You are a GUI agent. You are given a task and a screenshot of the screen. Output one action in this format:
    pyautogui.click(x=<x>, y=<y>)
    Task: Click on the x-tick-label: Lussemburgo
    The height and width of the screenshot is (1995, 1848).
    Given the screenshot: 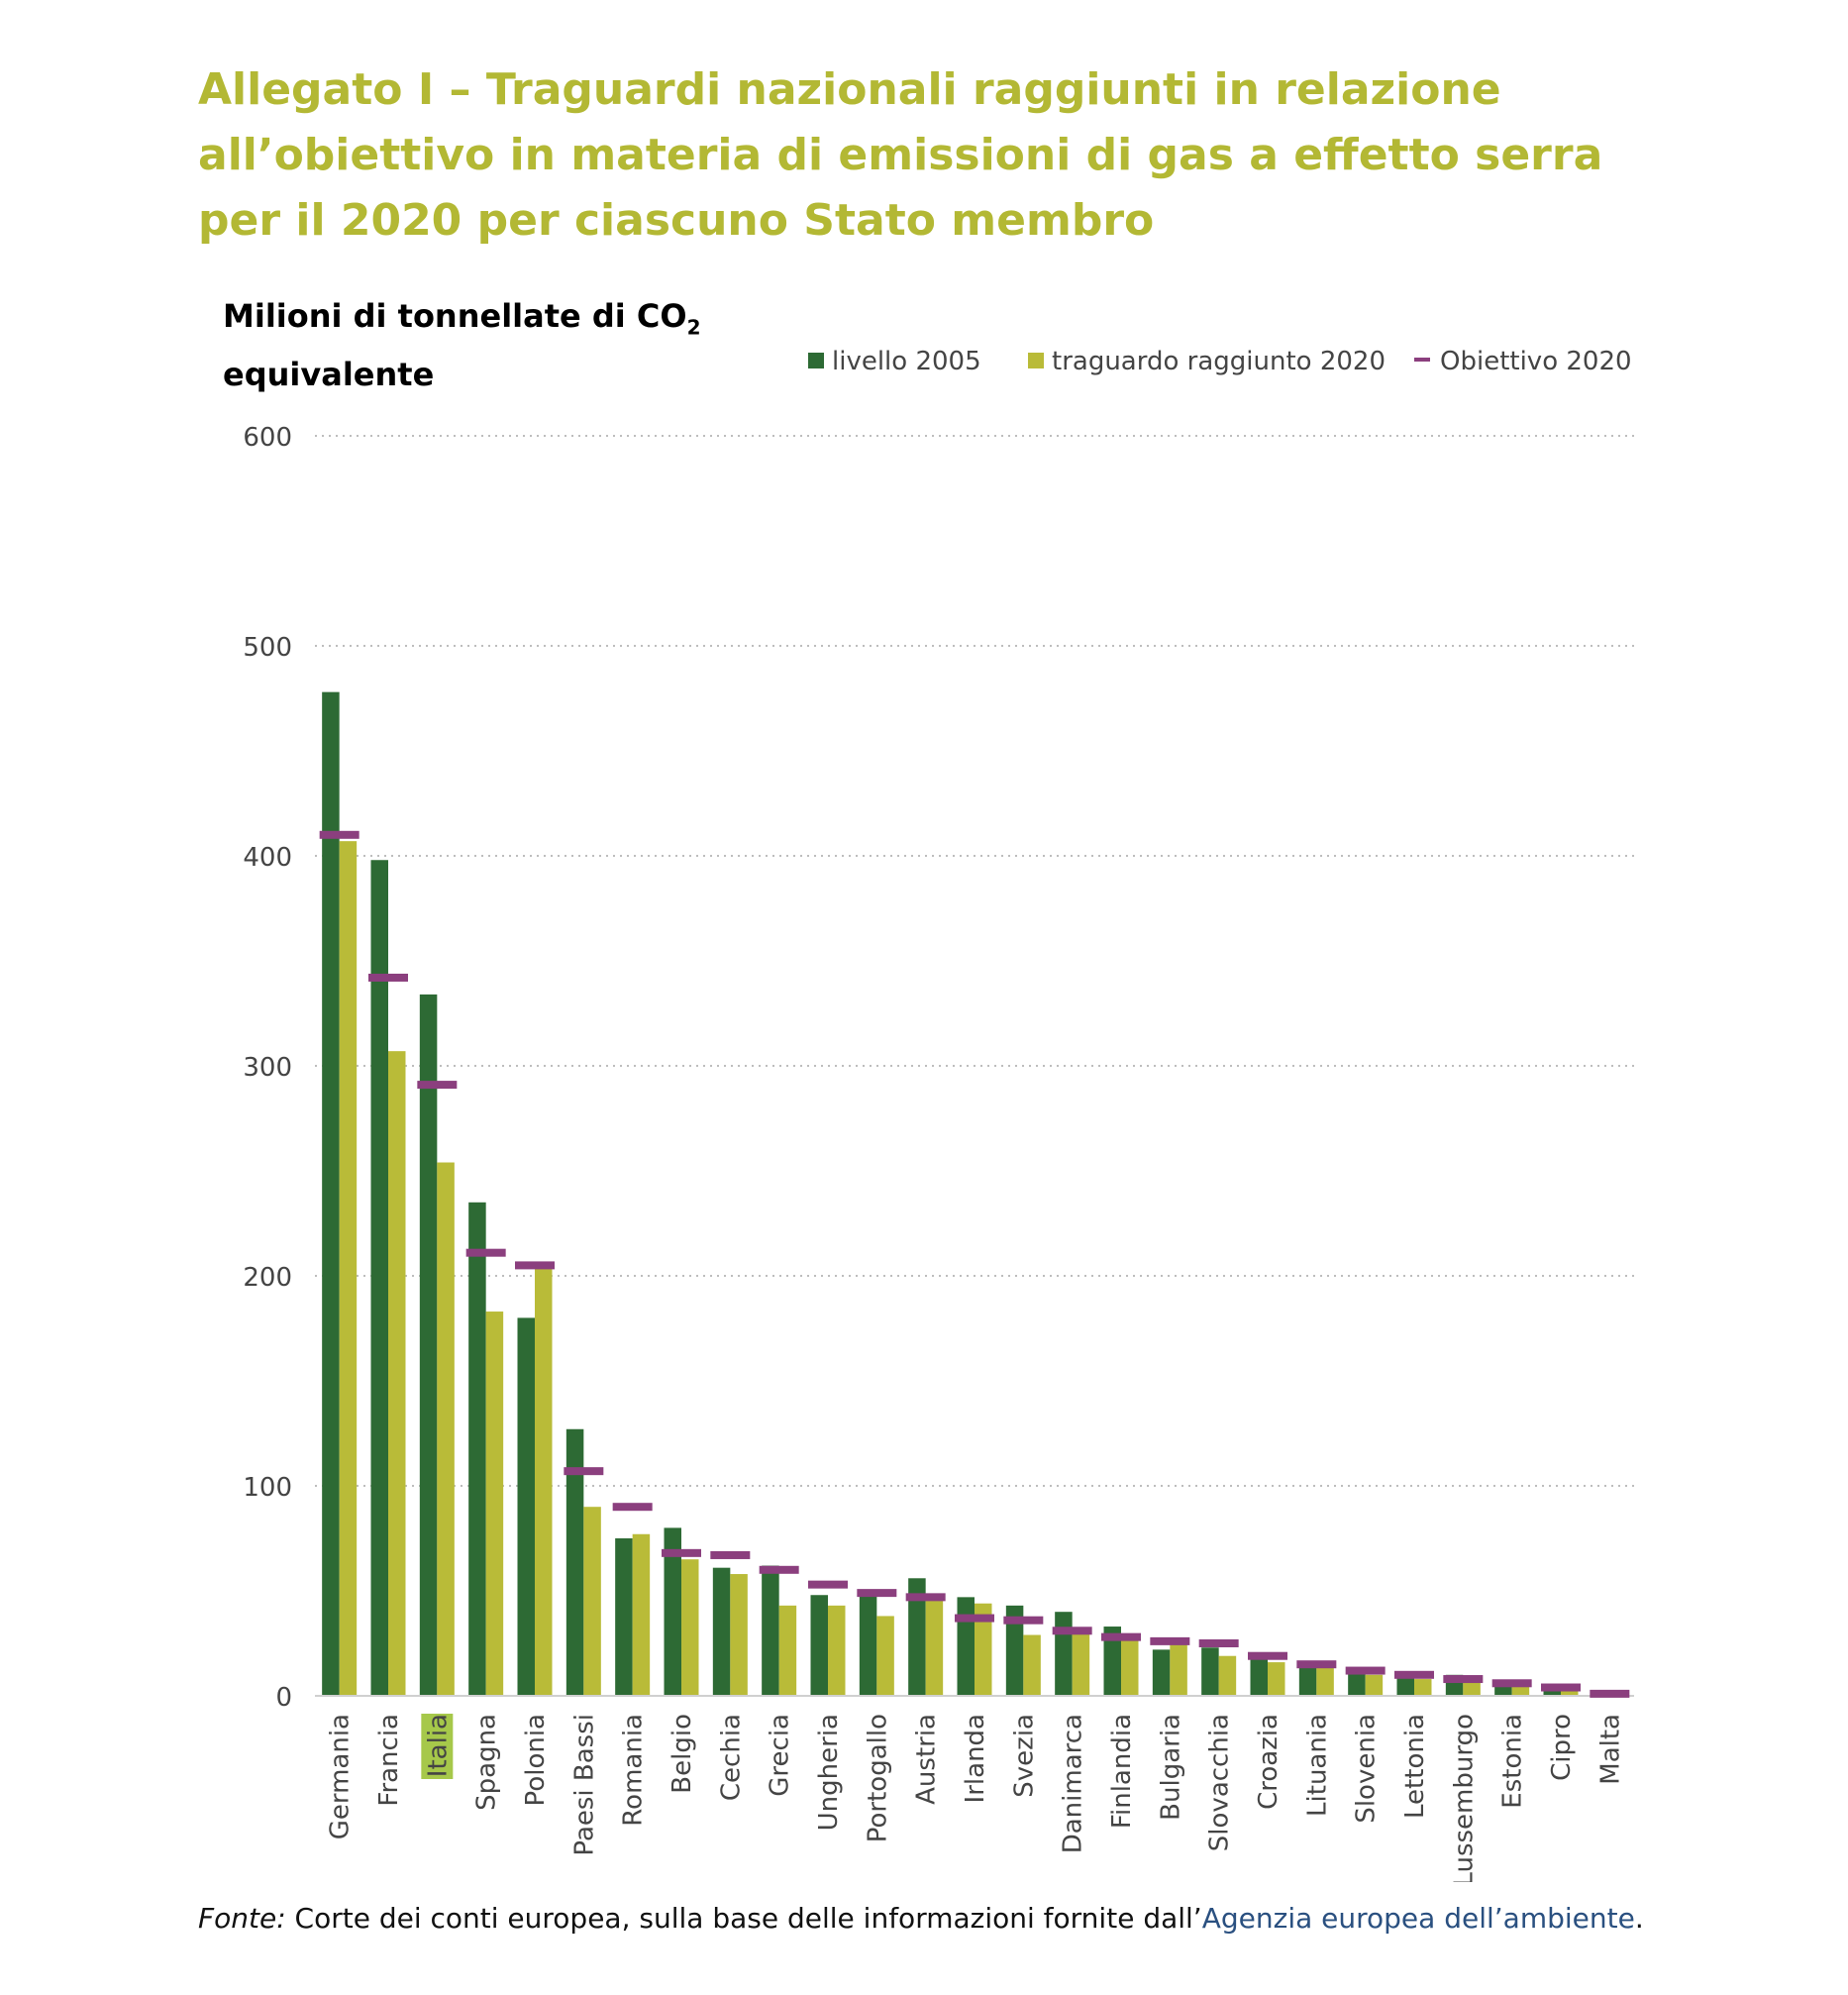 What is the action you would take?
    pyautogui.click(x=1464, y=1798)
    